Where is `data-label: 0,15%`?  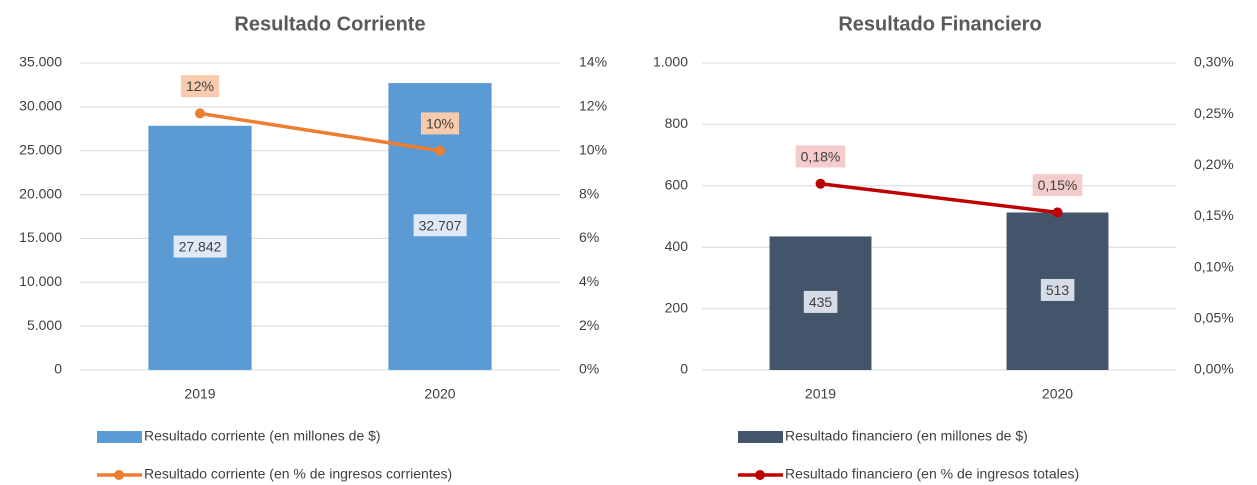 data-label: 0,15% is located at coordinates (1058, 185).